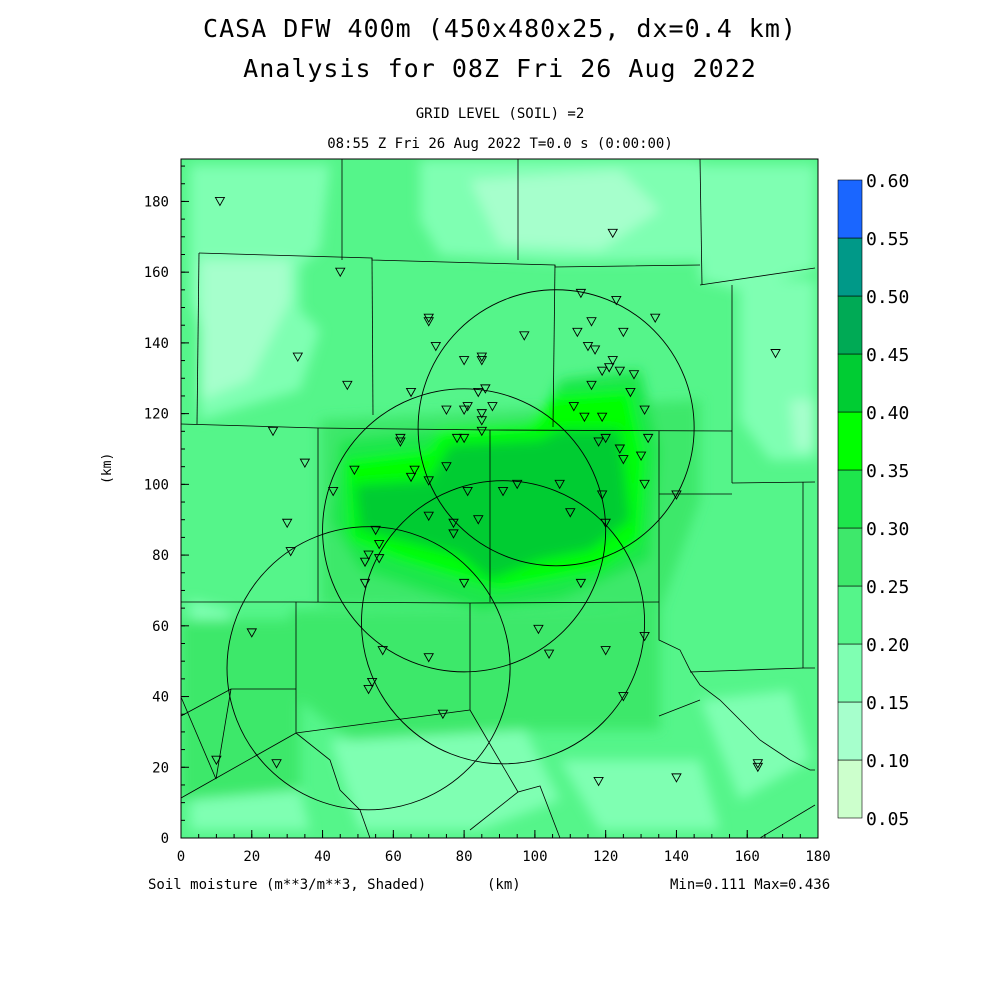 This screenshot has height=1000, width=1000. I want to click on y-tick-label: 20, so click(160, 768).